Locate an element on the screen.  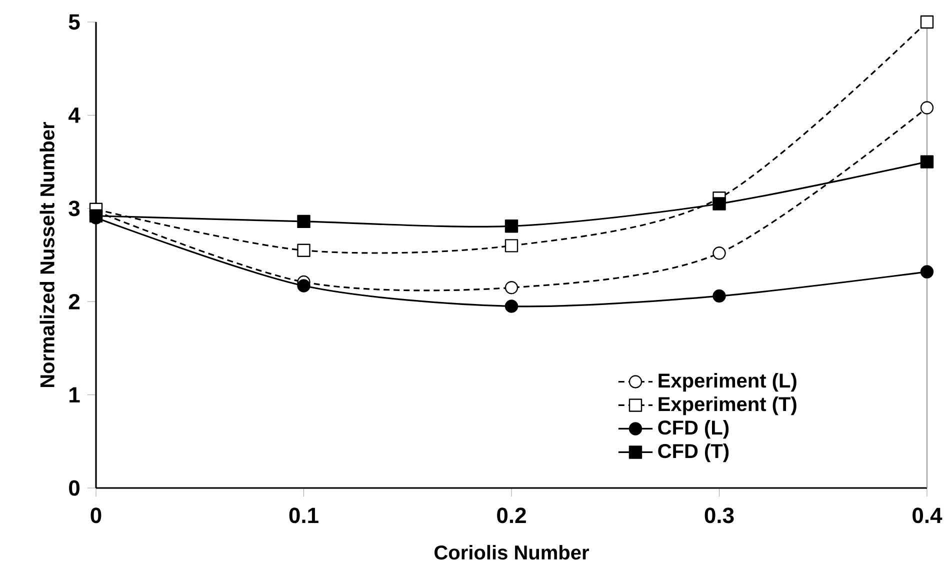
x-tick-label: 0.2 is located at coordinates (511, 516).